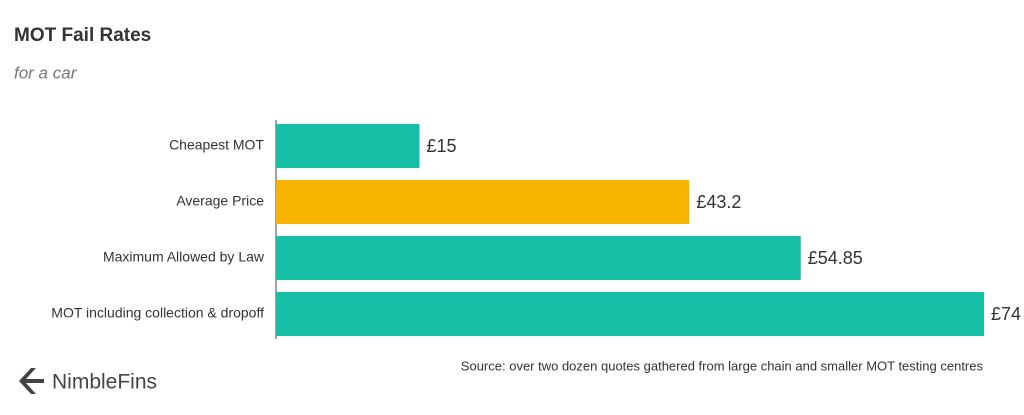  Describe the element at coordinates (82, 35) in the screenshot. I see `chart-title: MOT Fail Rates` at that location.